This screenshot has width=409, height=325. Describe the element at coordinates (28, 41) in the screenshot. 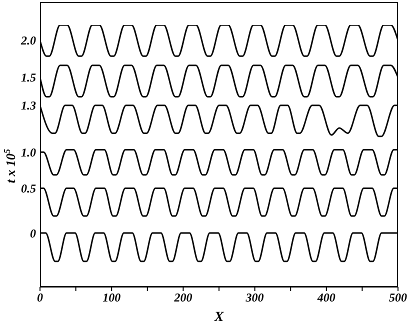

I see `series-label: 2.0` at that location.